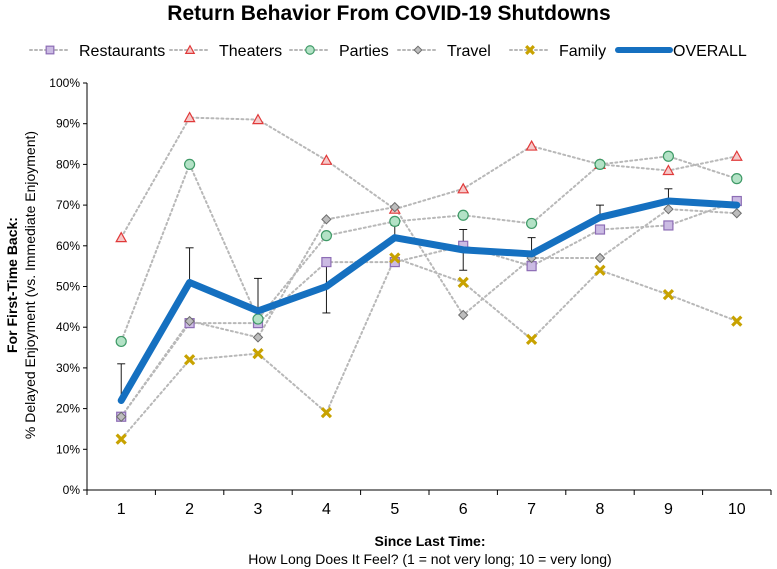  I want to click on legend-label: Theaters, so click(250, 51).